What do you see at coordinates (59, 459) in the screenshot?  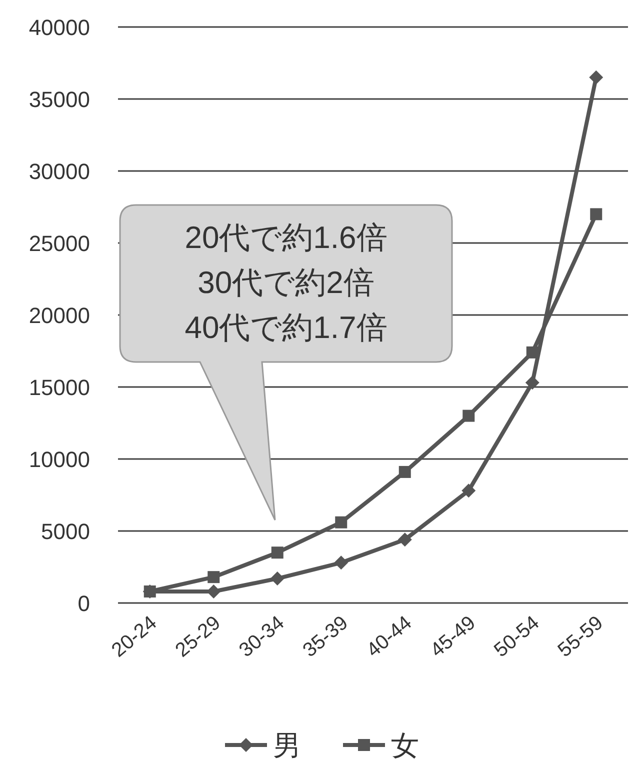 I see `y-tick-label: 10000` at bounding box center [59, 459].